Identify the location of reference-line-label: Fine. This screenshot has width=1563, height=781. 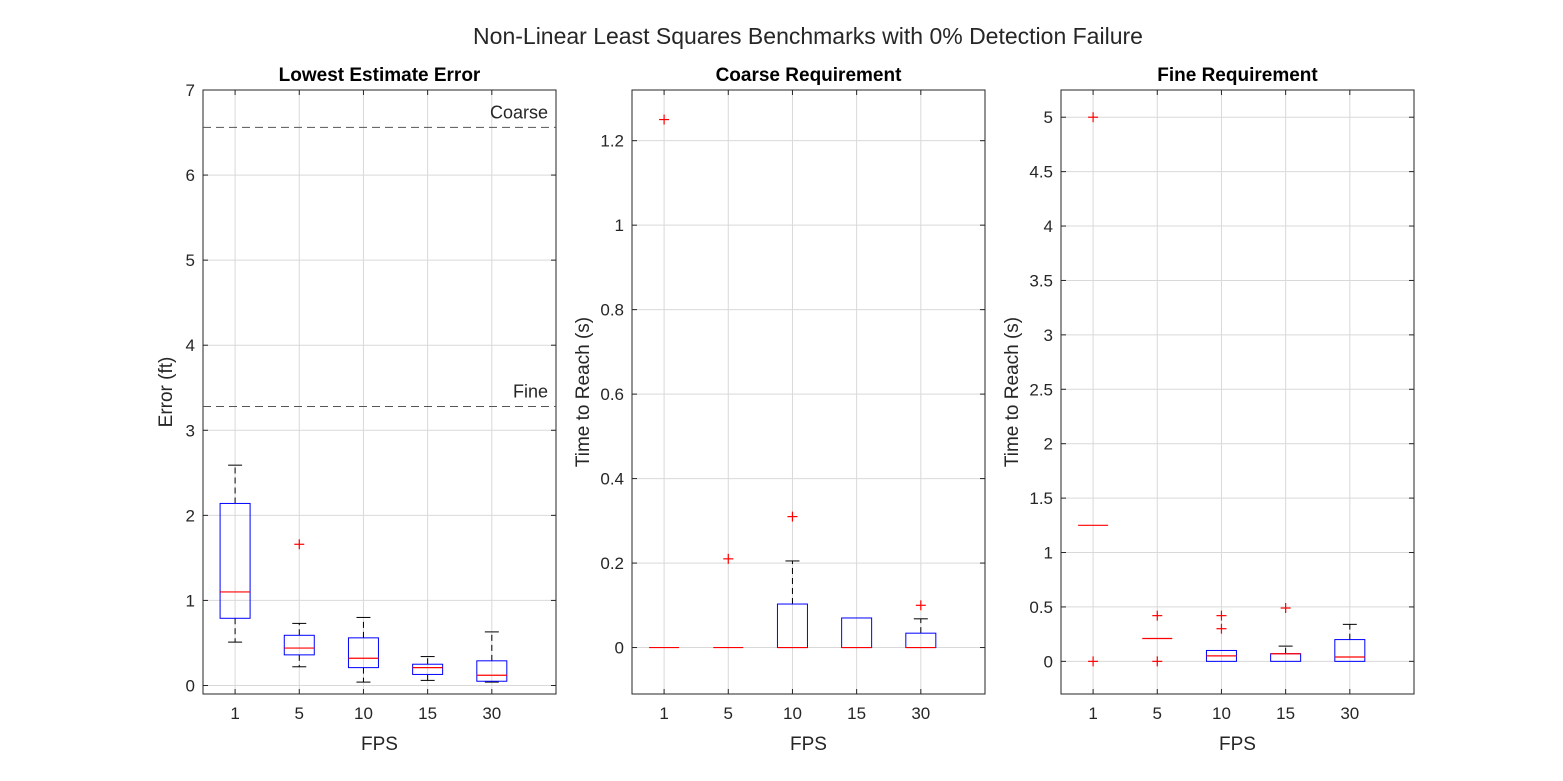
(530, 391).